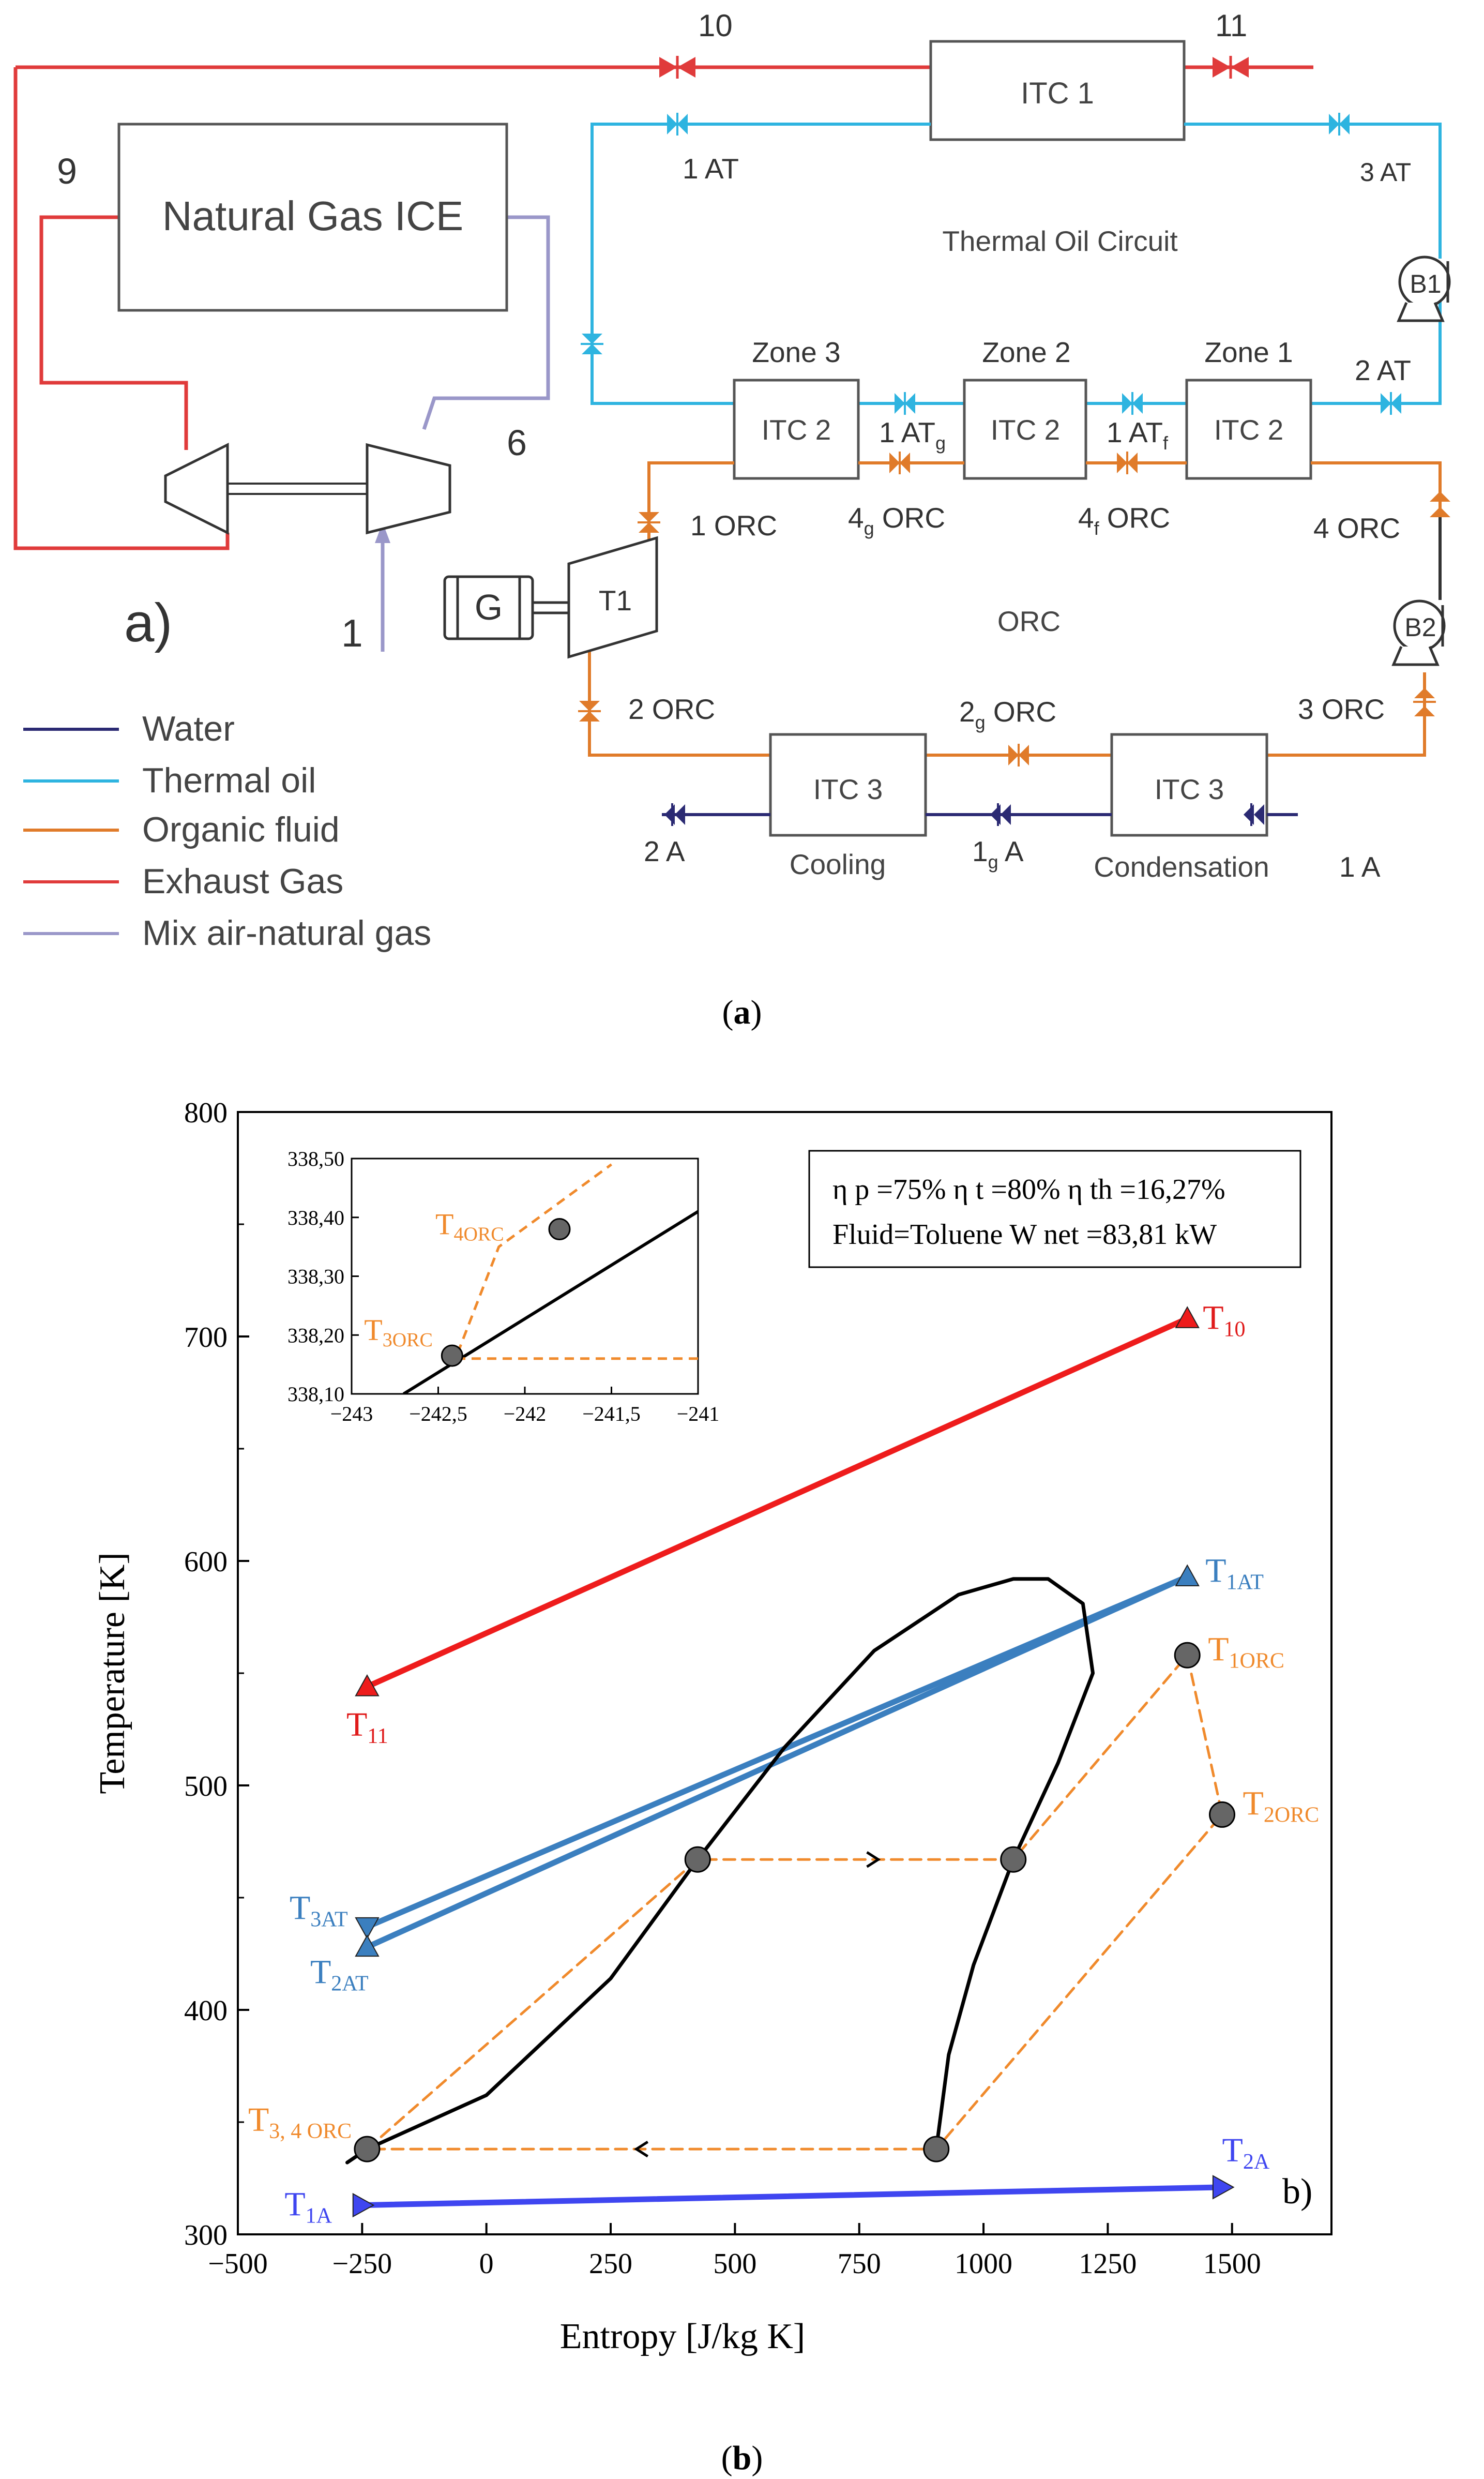 The image size is (1484, 2479). I want to click on itc3-condensation-label: ITC 3, so click(1189, 789).